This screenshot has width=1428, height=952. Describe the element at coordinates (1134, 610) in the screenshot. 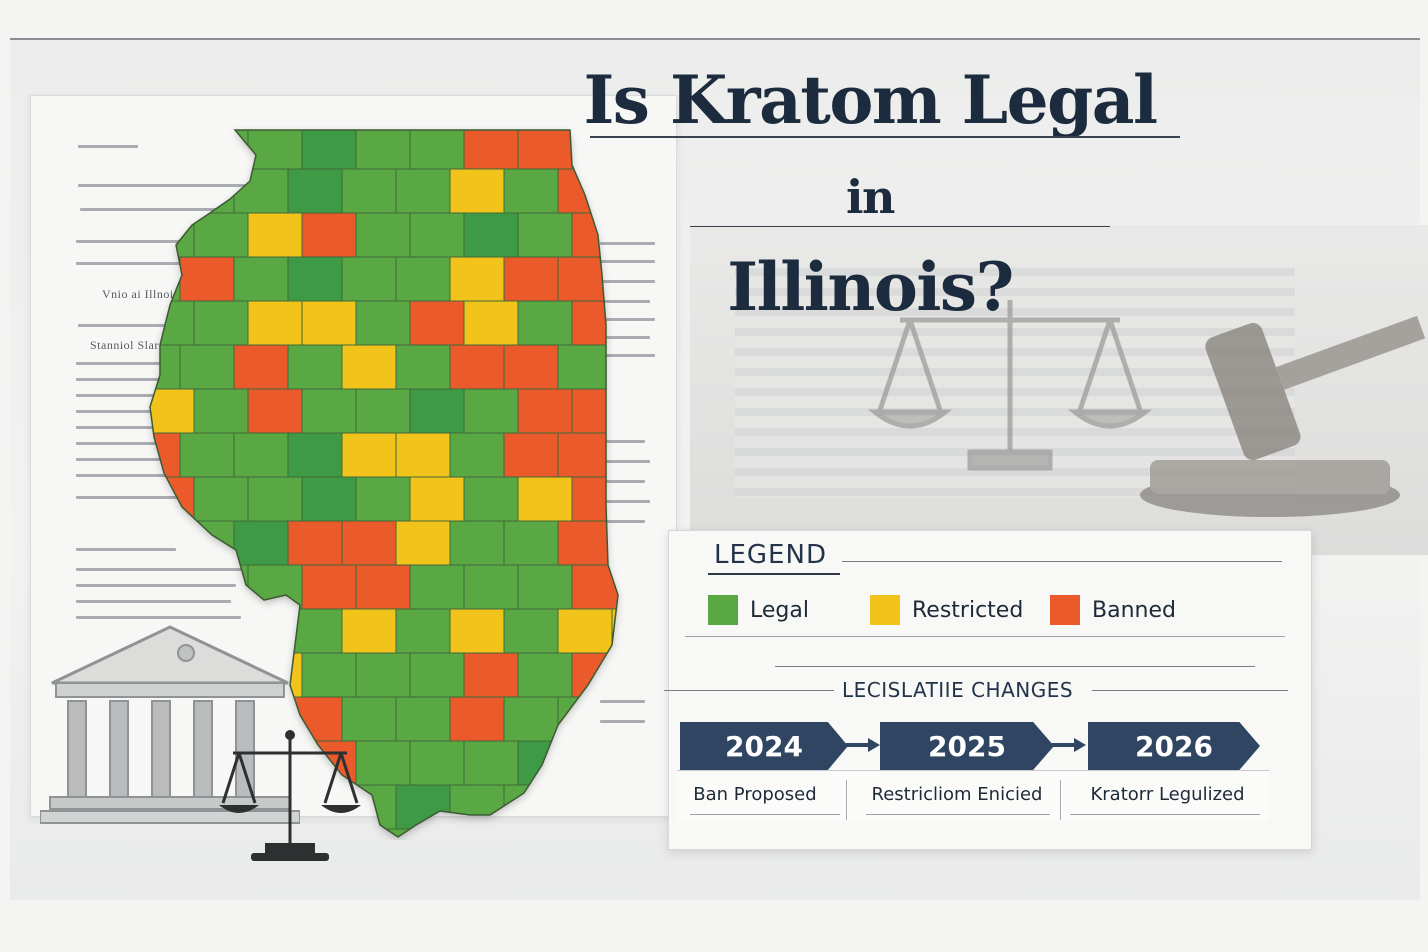

I see `legend-label-banned: Banned` at that location.